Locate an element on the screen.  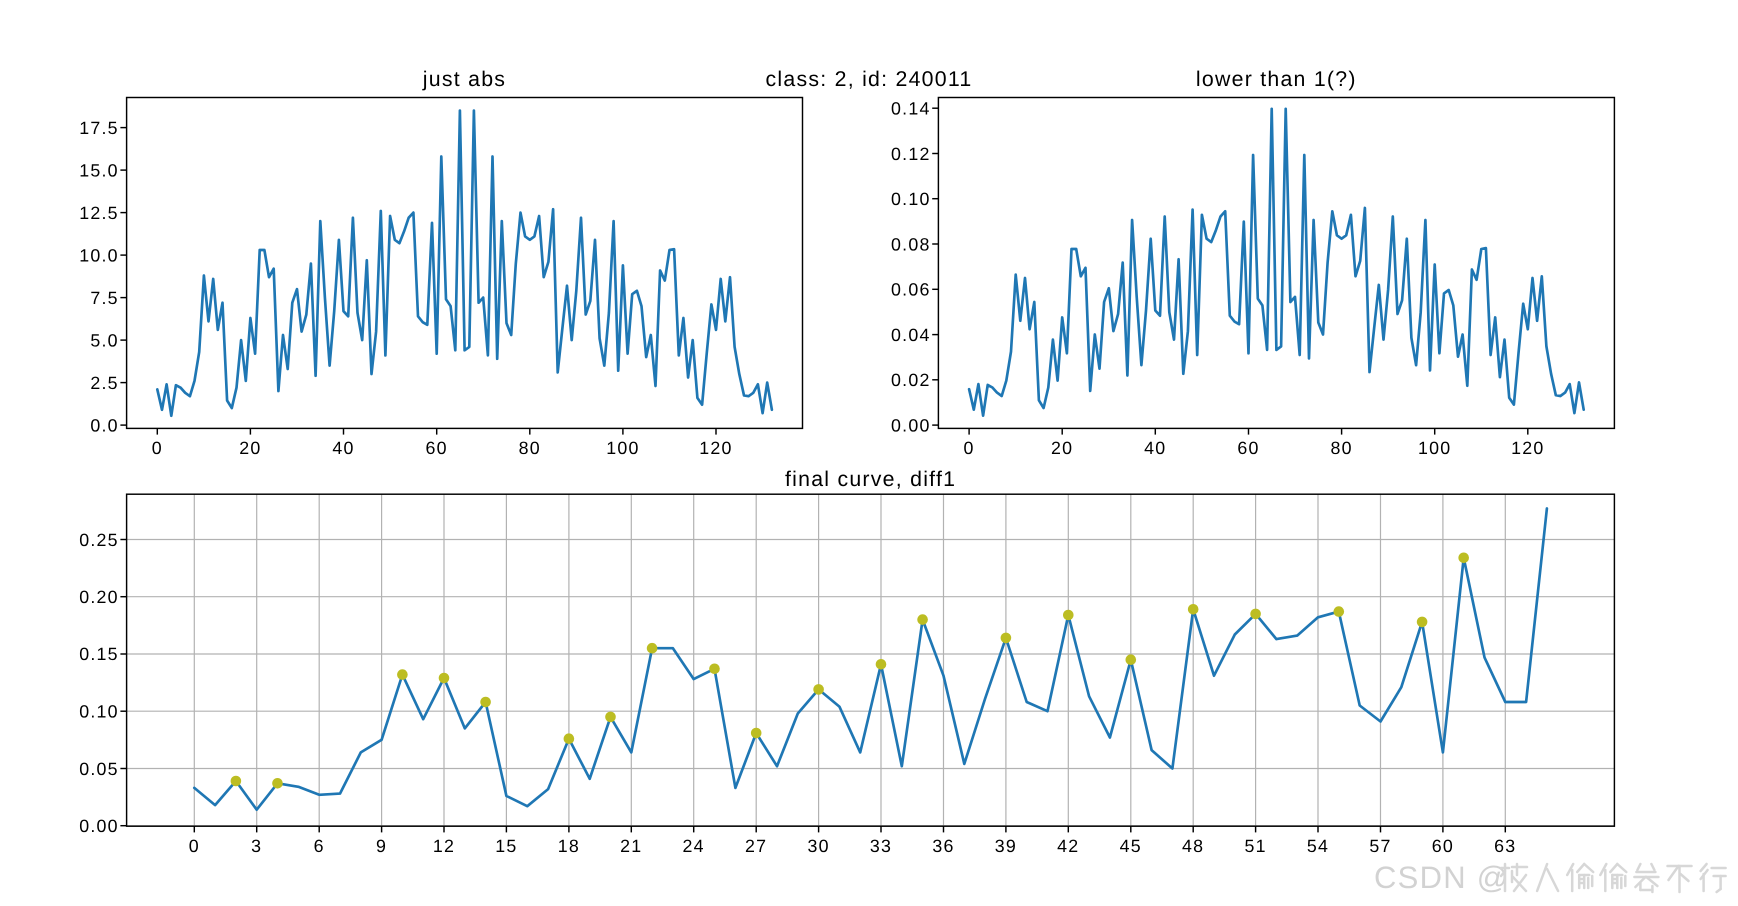
svg-text: class: 2, id: 240011 is located at coordinates (869, 79).